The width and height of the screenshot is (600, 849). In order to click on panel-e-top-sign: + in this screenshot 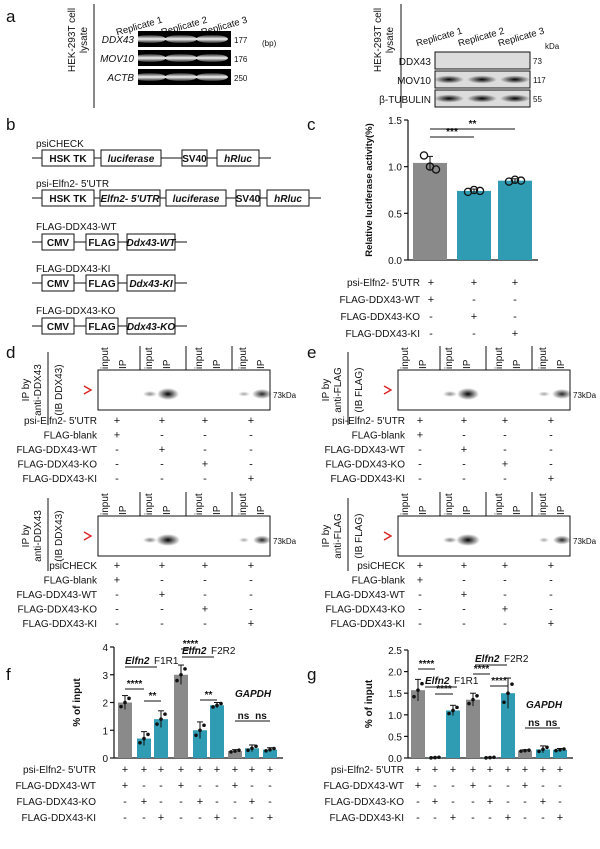, I will do `click(505, 465)`.